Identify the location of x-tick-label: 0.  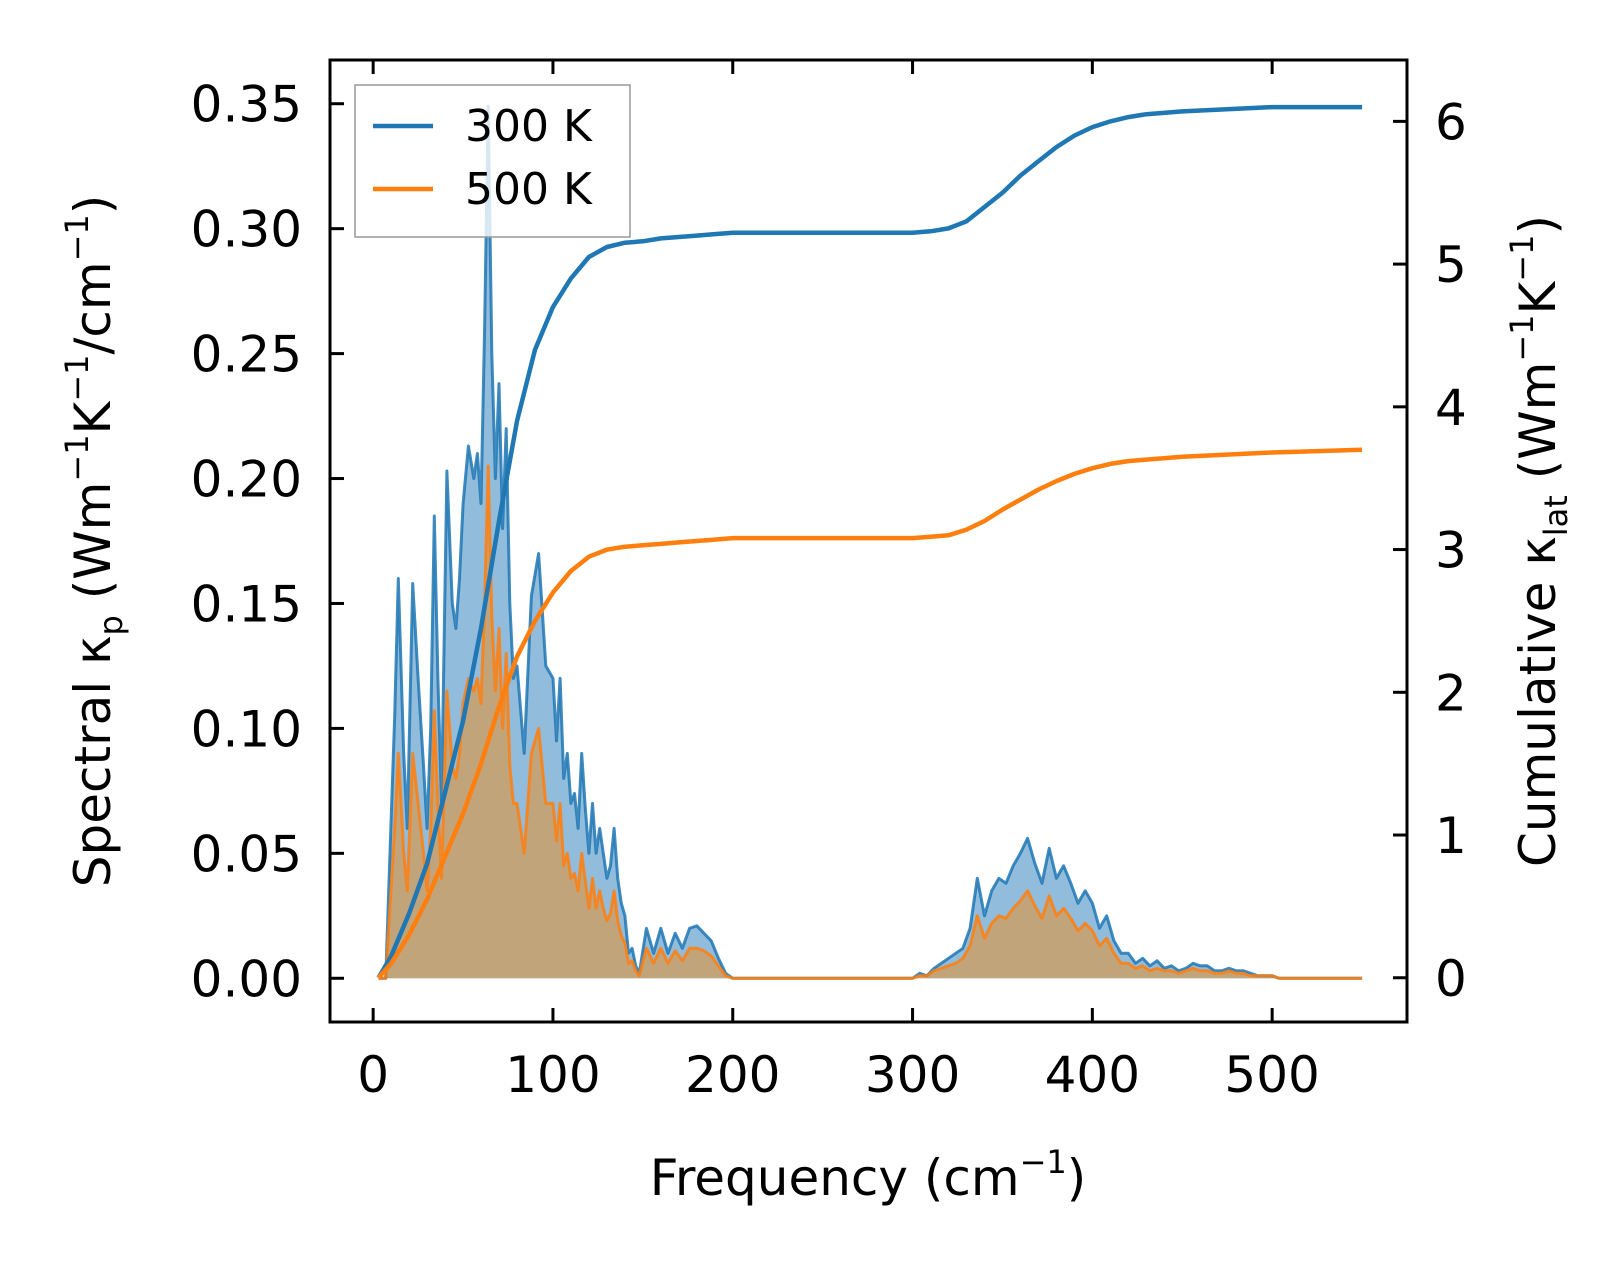
(373, 1075).